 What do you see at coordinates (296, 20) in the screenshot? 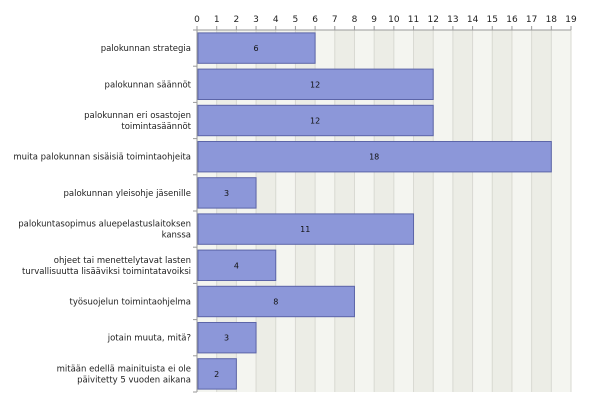
I see `x-tick-label: 5` at bounding box center [296, 20].